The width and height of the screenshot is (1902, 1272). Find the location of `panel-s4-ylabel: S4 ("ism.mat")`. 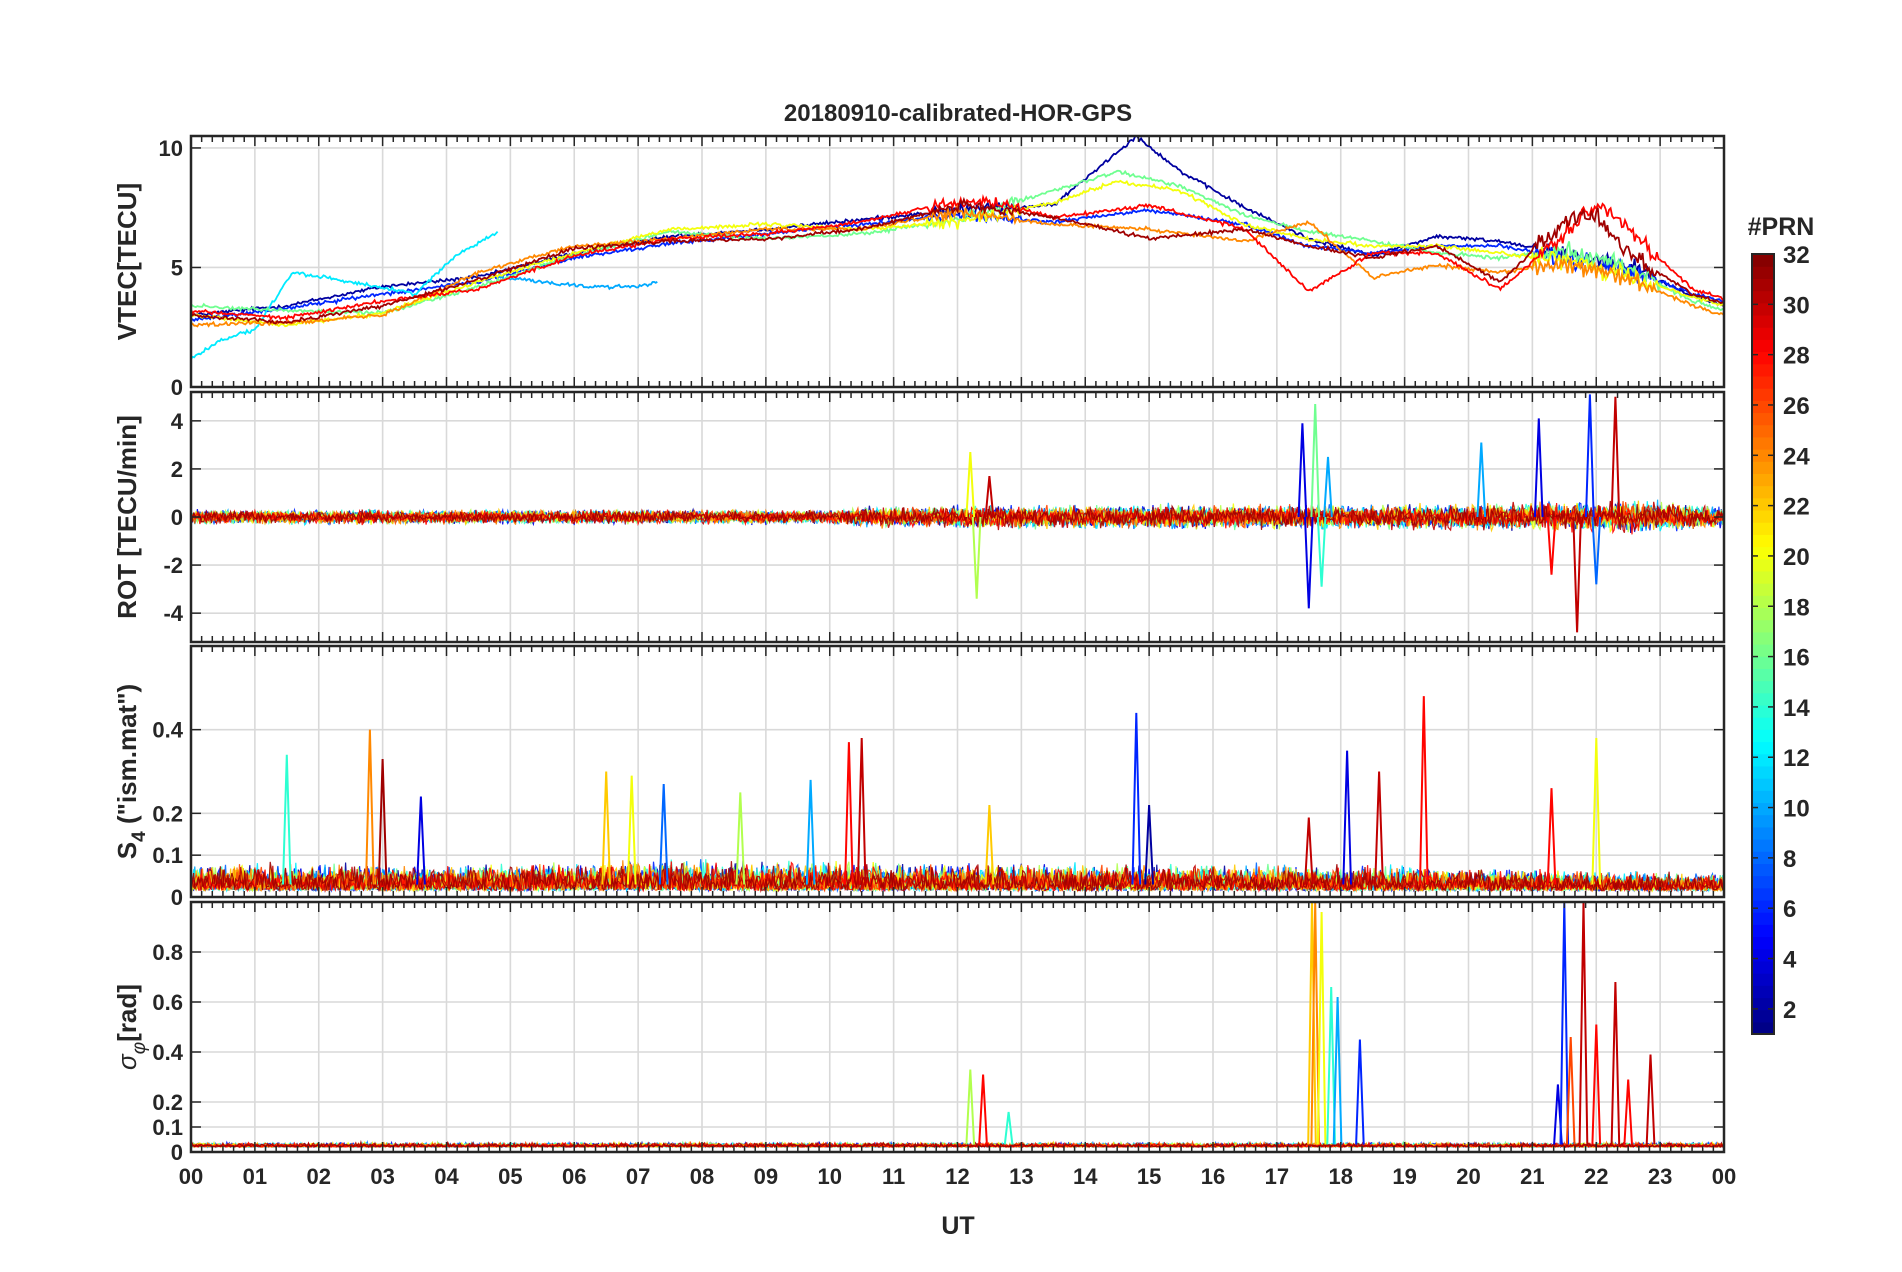

panel-s4-ylabel: S4 ("ism.mat") is located at coordinates (131, 771).